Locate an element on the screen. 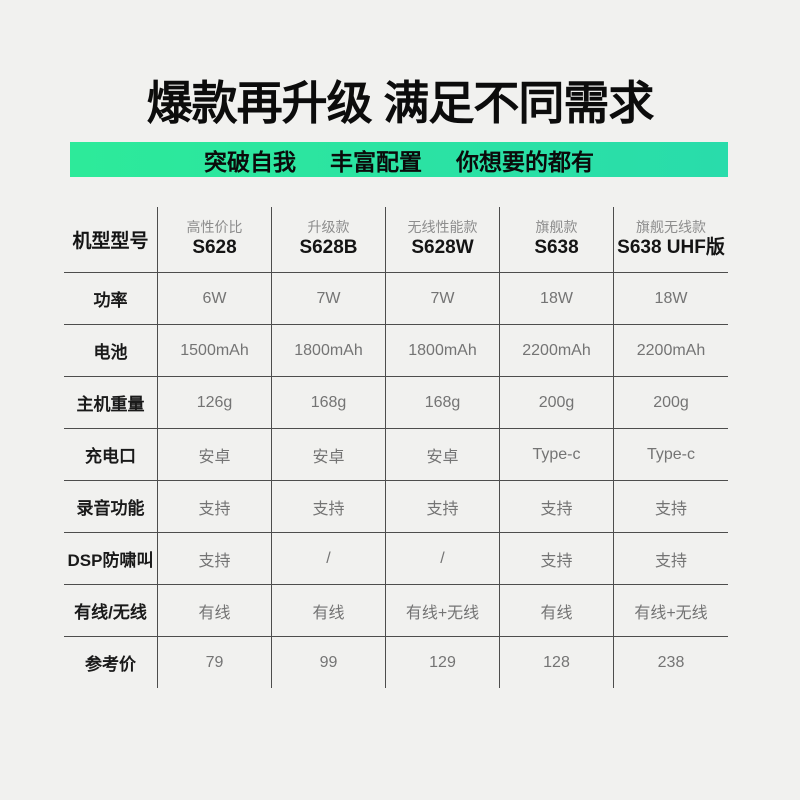  spec-cell: 6W is located at coordinates (215, 298).